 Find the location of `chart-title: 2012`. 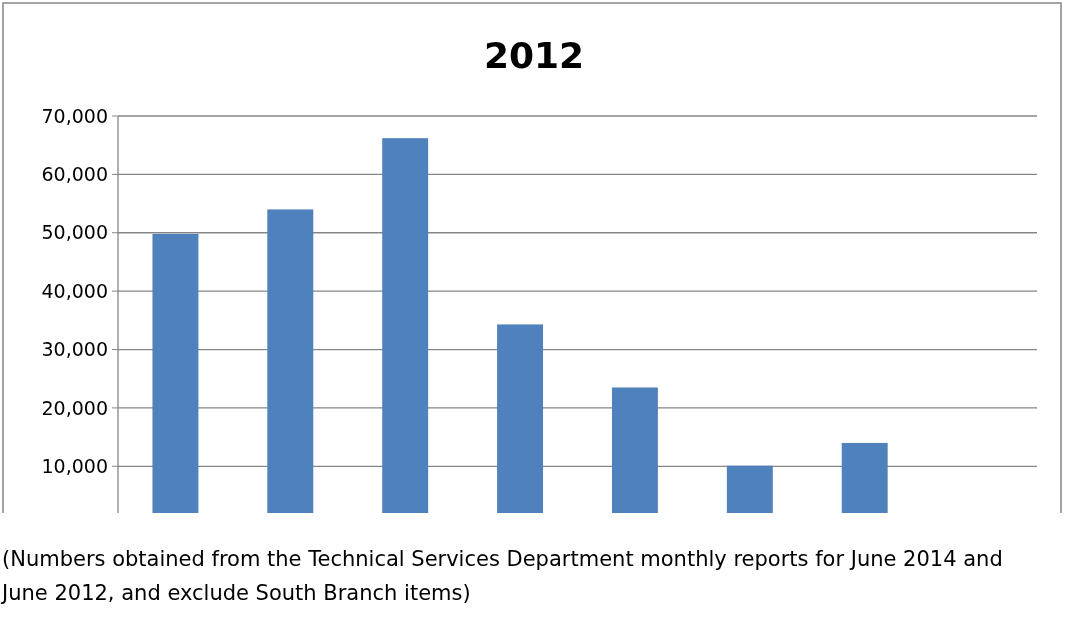

chart-title: 2012 is located at coordinates (534, 55).